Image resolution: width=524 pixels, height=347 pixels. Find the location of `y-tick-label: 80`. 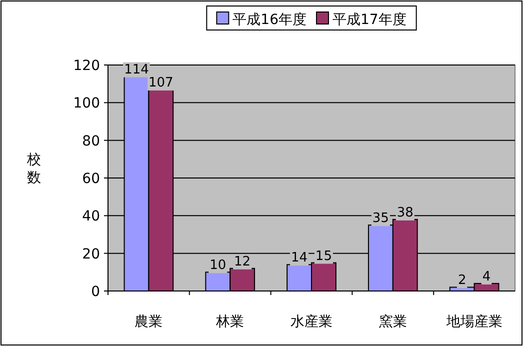

y-tick-label: 80 is located at coordinates (91, 141).